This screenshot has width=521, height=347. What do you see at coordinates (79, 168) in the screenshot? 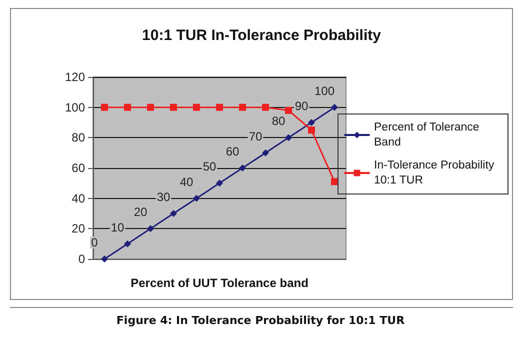
I see `y-tick-label: 60` at bounding box center [79, 168].